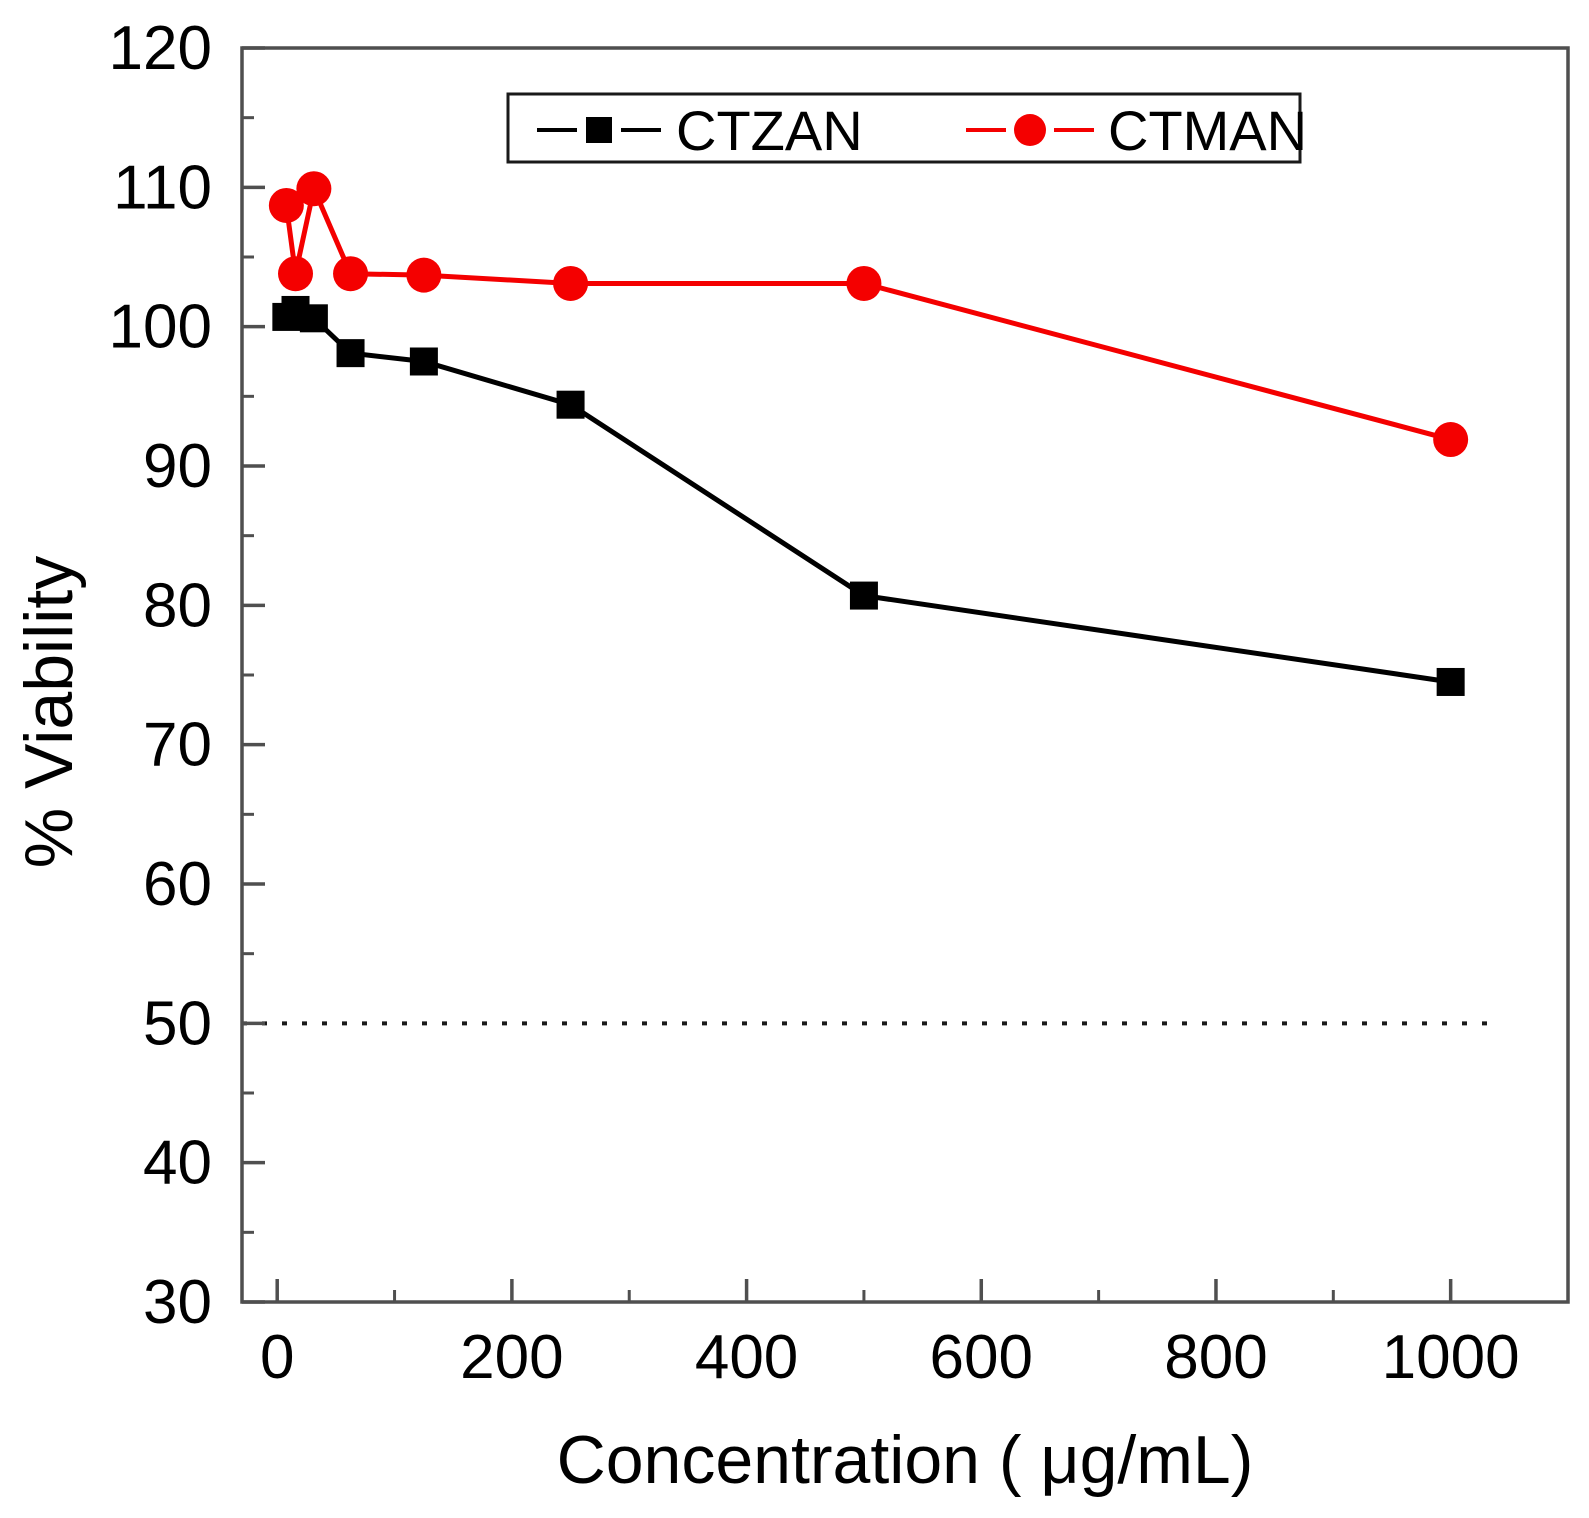  I want to click on y-tick-label-50: 50, so click(177, 1023).